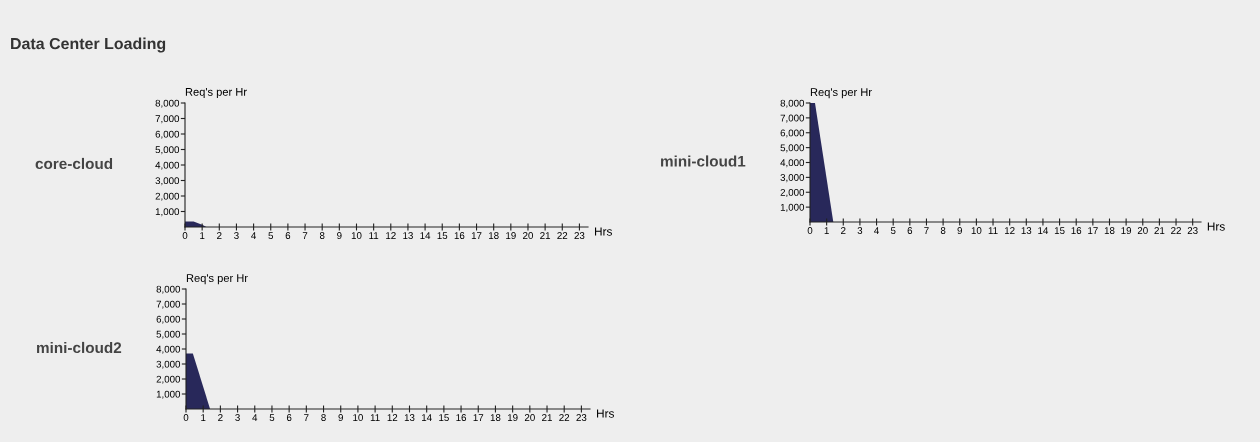  What do you see at coordinates (74, 163) in the screenshot?
I see `text: core-cloud` at bounding box center [74, 163].